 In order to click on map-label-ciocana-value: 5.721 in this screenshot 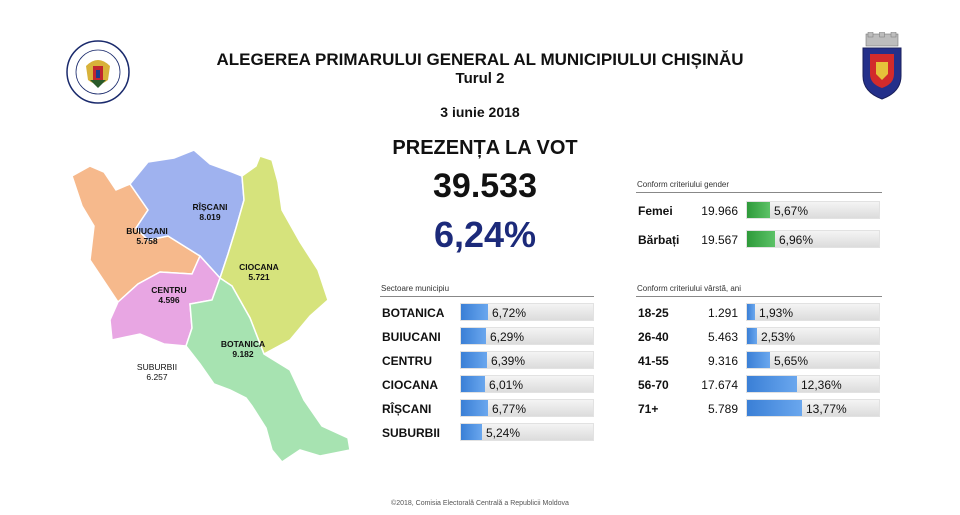, I will do `click(259, 277)`.